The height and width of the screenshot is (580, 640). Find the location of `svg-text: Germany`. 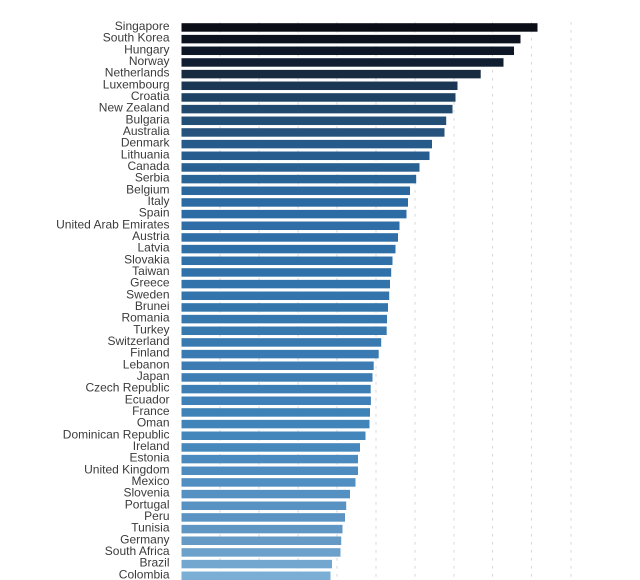

svg-text: Germany is located at coordinates (144, 539).